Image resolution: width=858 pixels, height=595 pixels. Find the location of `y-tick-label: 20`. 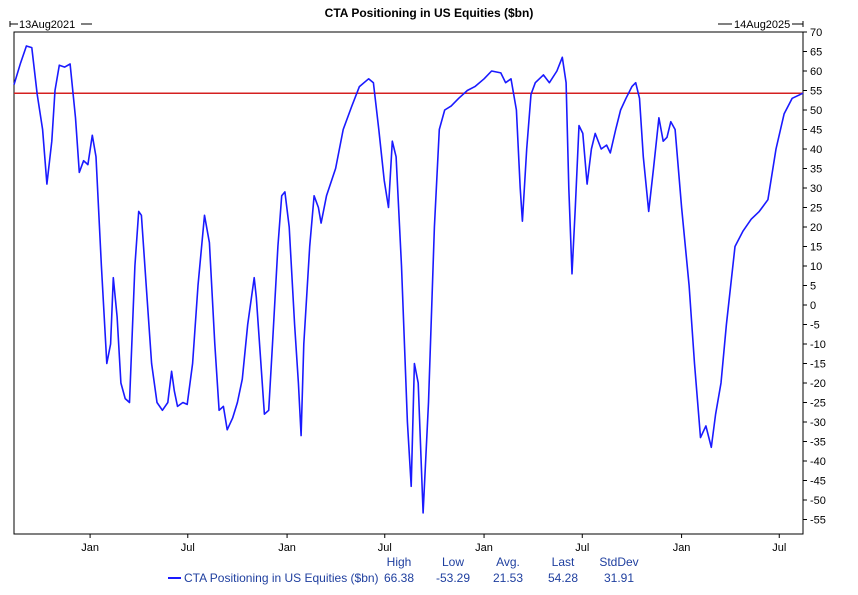

y-tick-label: 20 is located at coordinates (816, 228).